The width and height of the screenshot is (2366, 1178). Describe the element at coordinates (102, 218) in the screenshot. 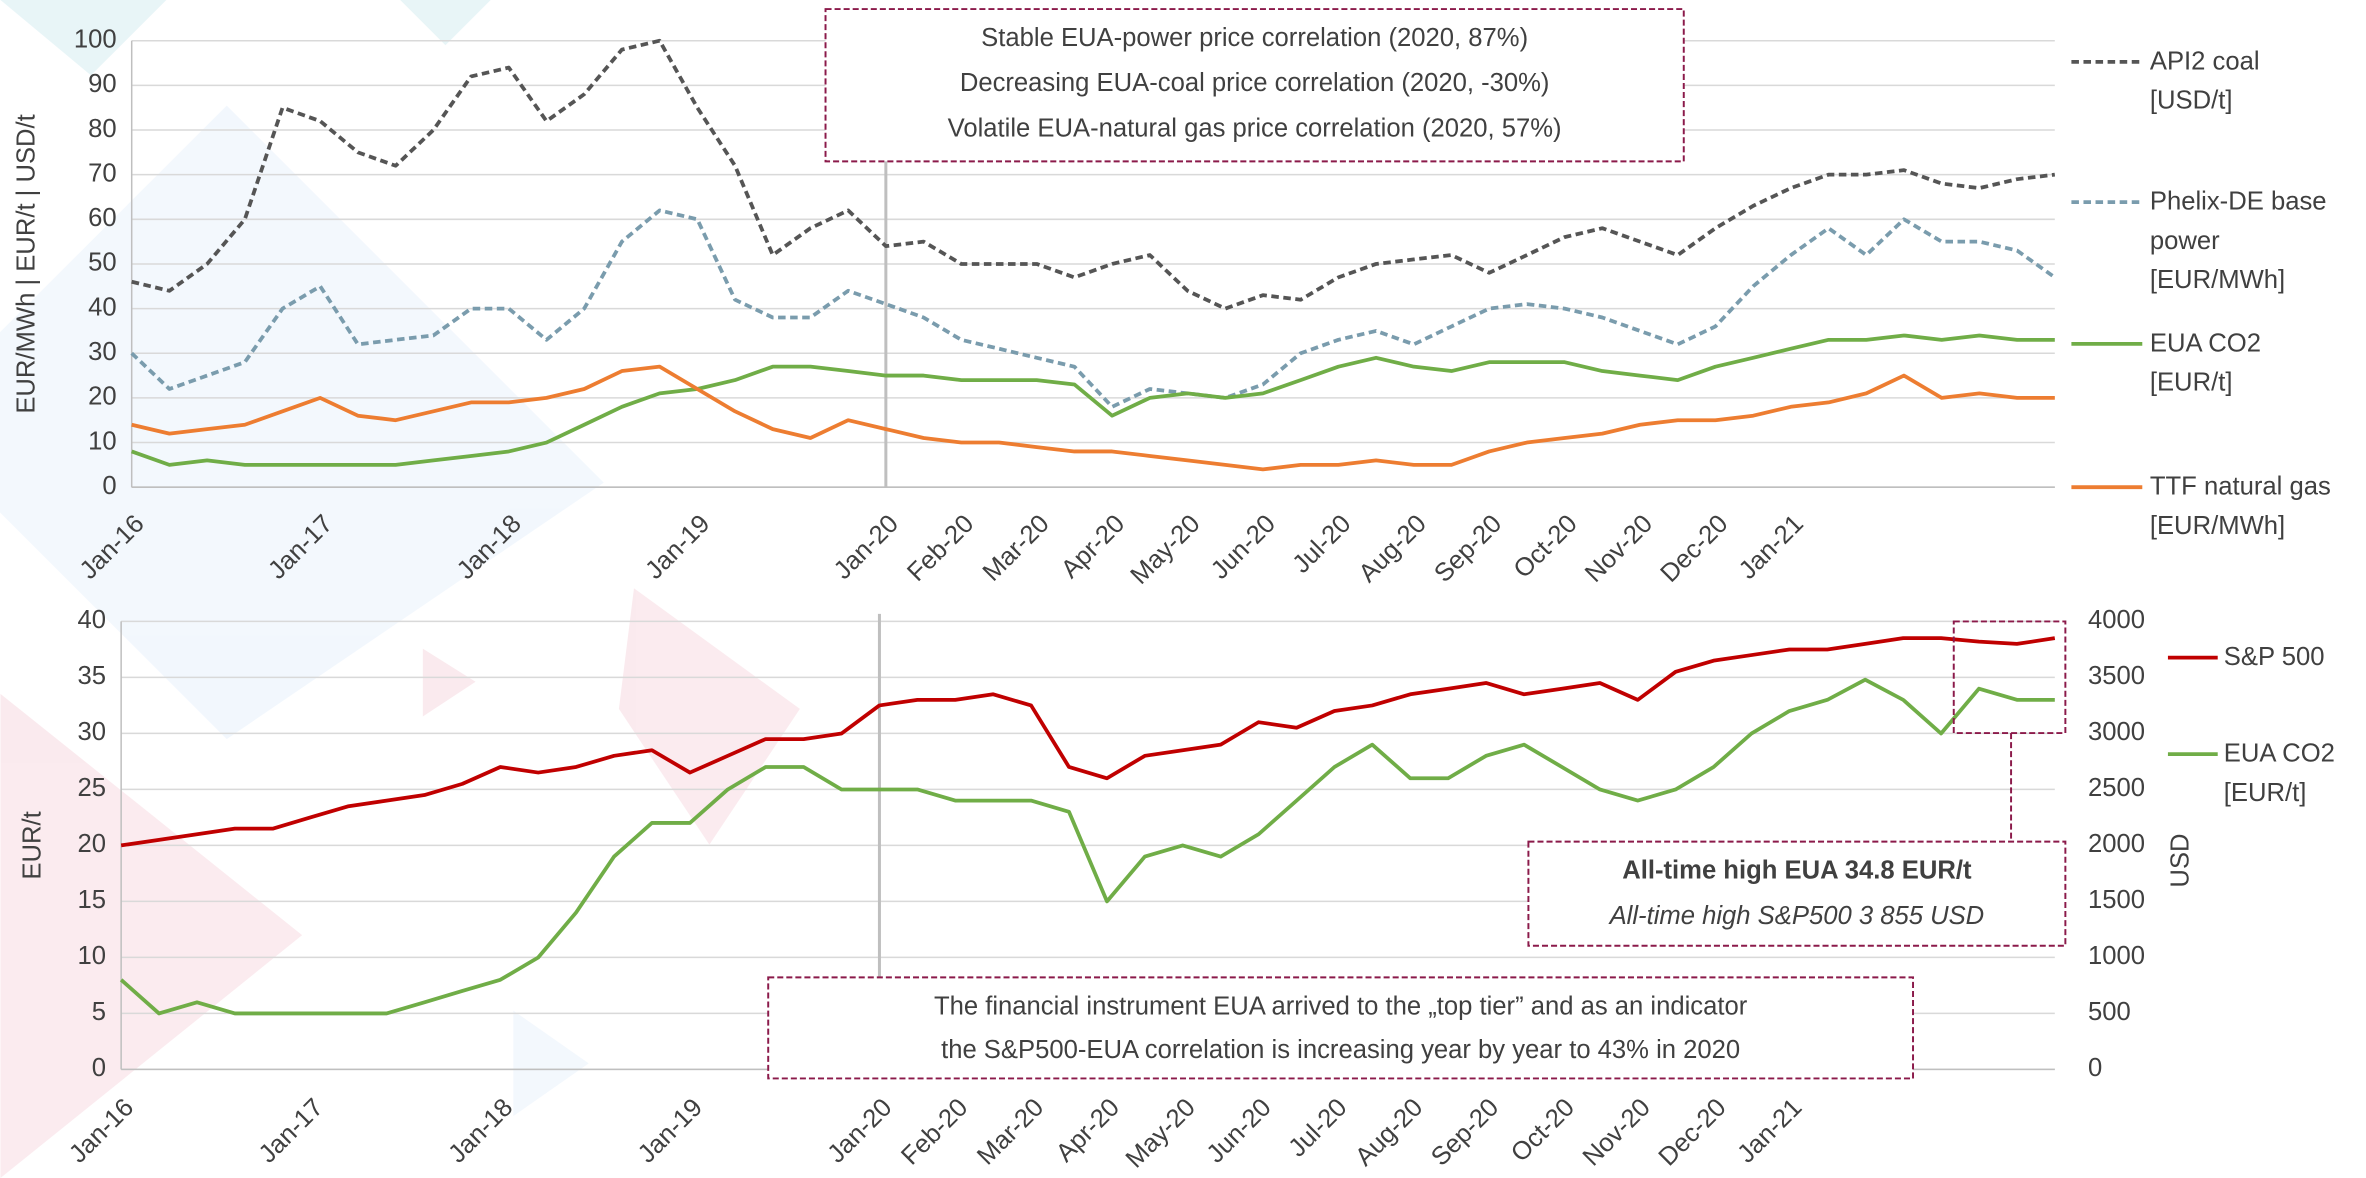

I see `y-tick-label: 60` at that location.